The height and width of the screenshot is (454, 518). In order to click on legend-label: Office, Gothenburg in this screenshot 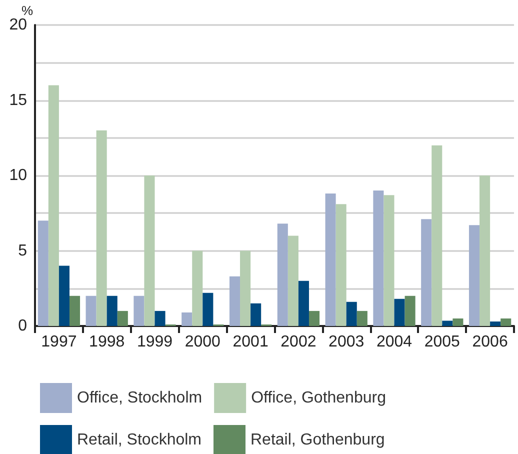, I will do `click(318, 398)`.